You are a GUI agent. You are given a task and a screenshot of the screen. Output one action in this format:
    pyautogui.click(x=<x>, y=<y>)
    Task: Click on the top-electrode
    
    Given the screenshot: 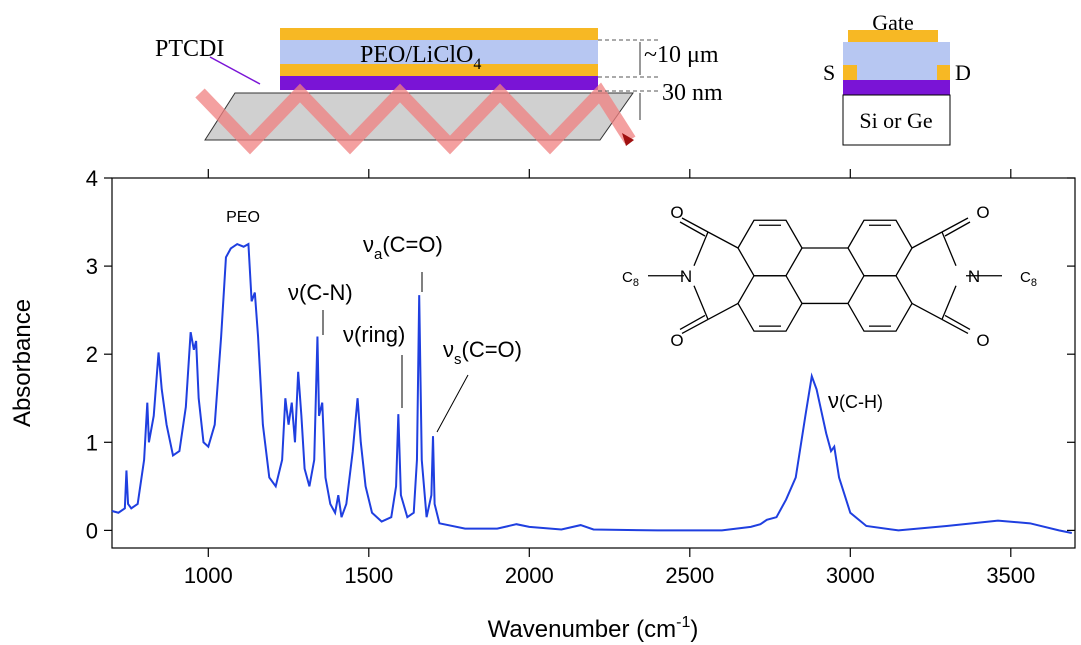 What is the action you would take?
    pyautogui.click(x=439, y=34)
    